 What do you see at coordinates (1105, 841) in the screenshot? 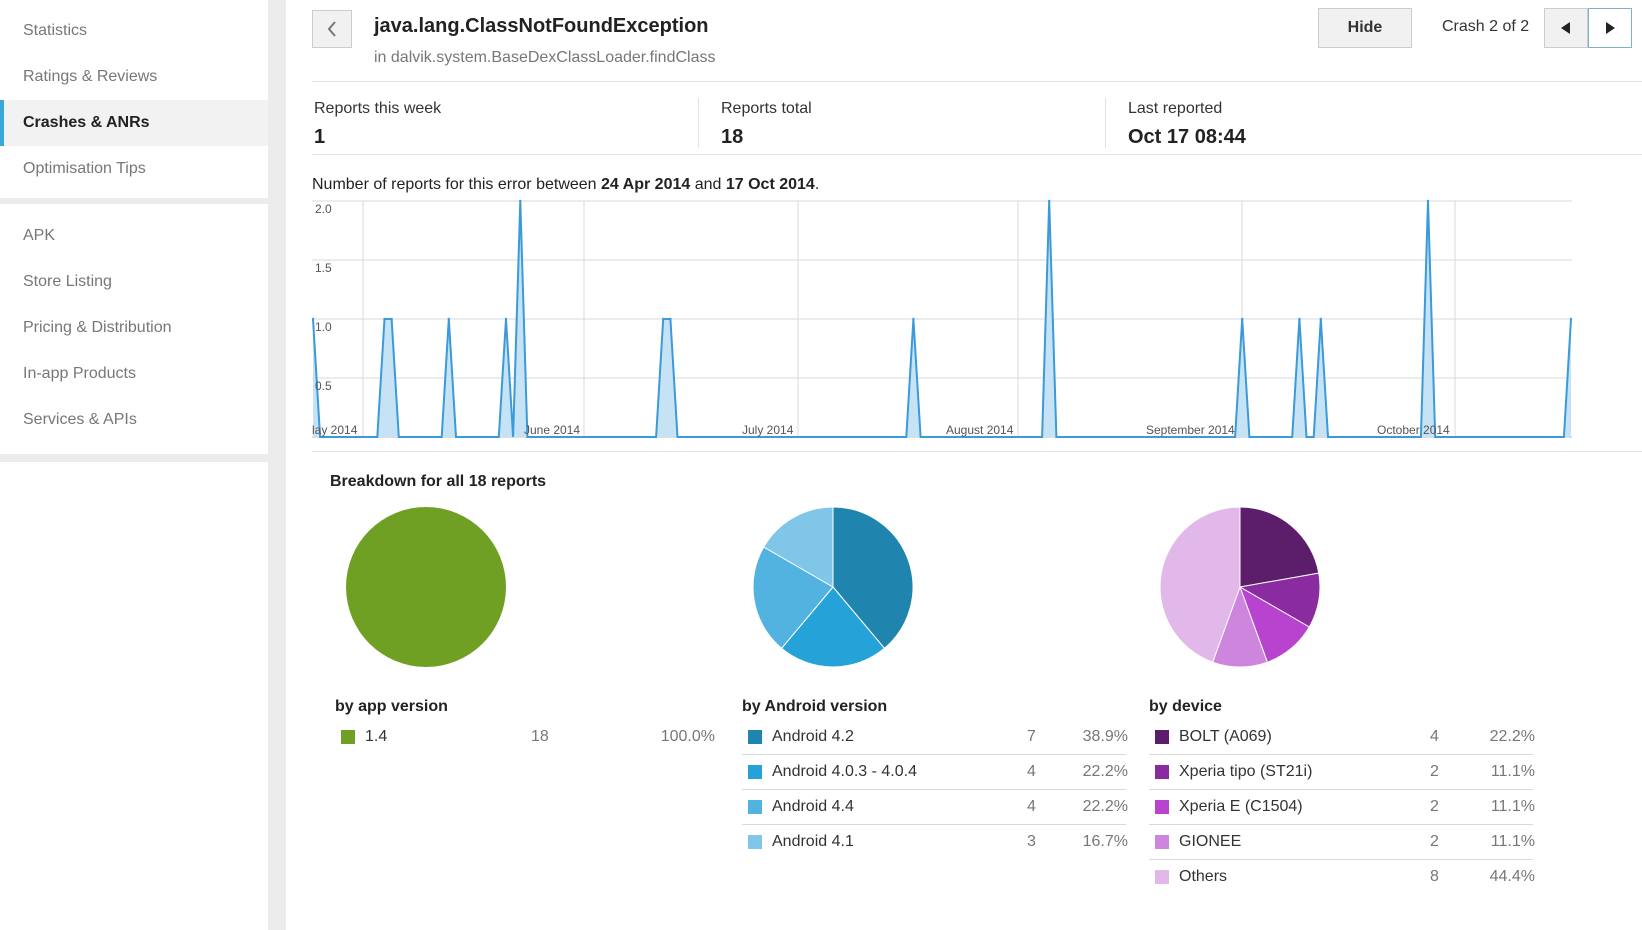
I see `legend-percent: 16.7%` at bounding box center [1105, 841].